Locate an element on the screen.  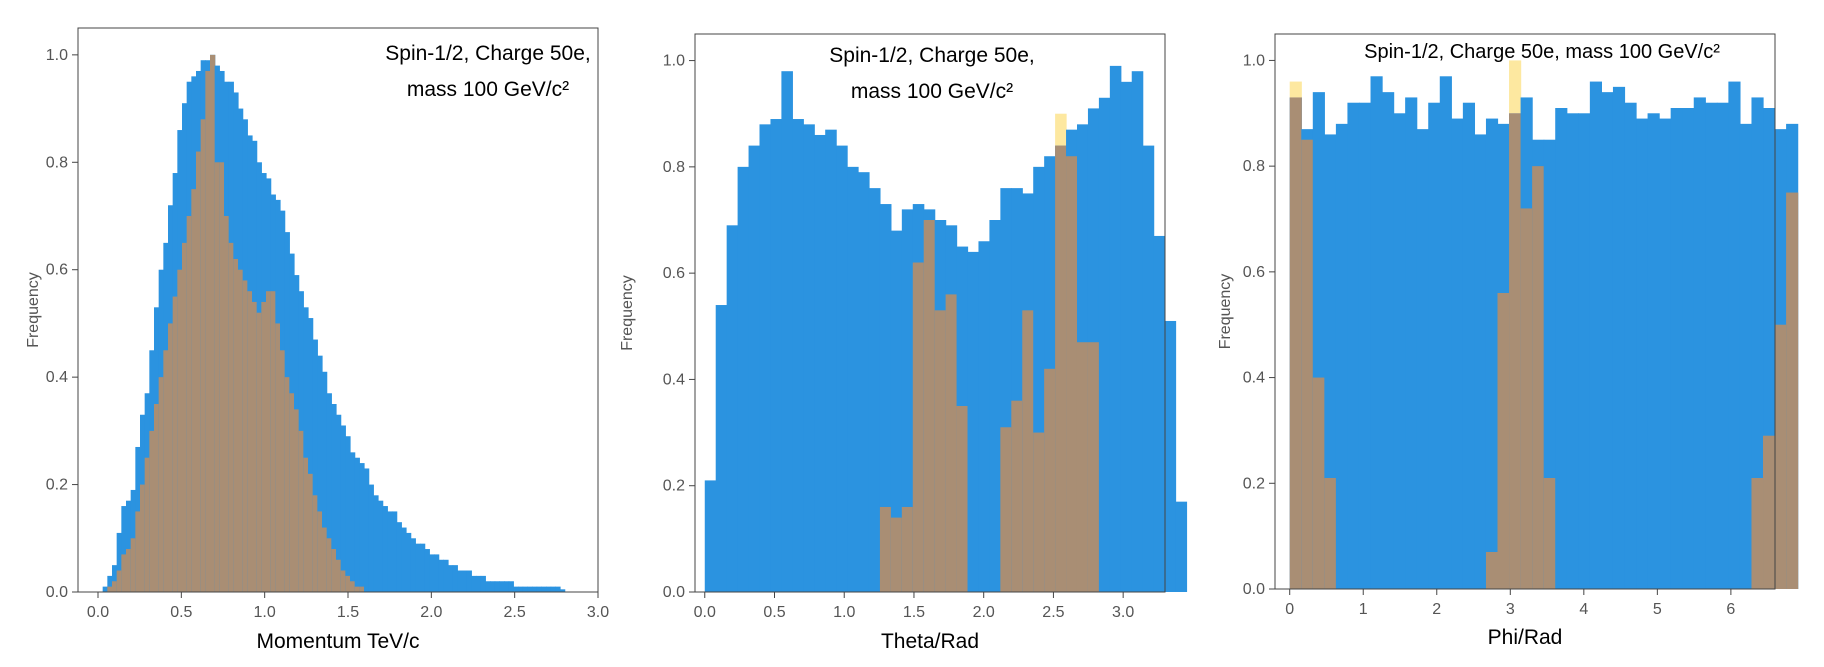
chart-annotation-line-1: Spin-1/2, Charge 50e, is located at coordinates (487, 53).